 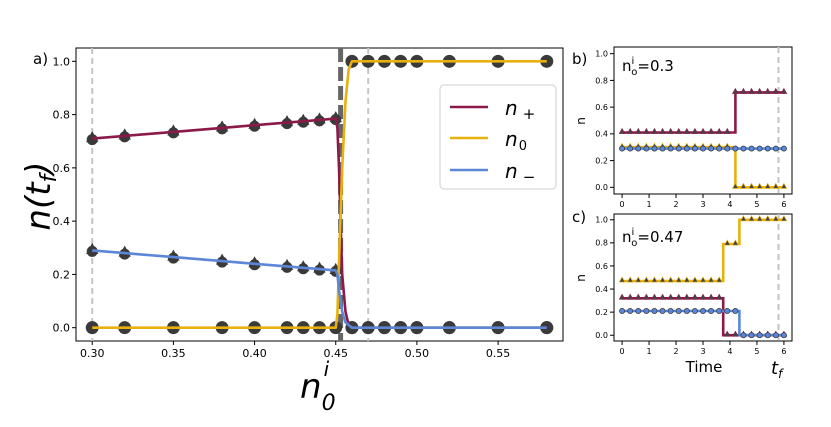 What do you see at coordinates (581, 121) in the screenshot?
I see `panel-b-y-axis-label: n` at bounding box center [581, 121].